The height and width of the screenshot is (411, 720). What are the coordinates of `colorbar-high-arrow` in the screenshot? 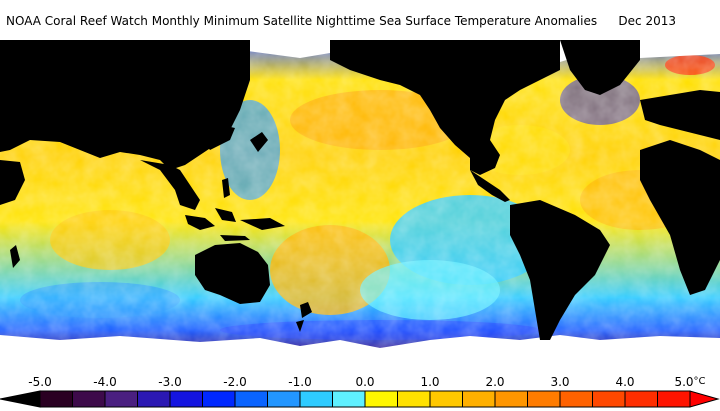 It's located at (704, 399).